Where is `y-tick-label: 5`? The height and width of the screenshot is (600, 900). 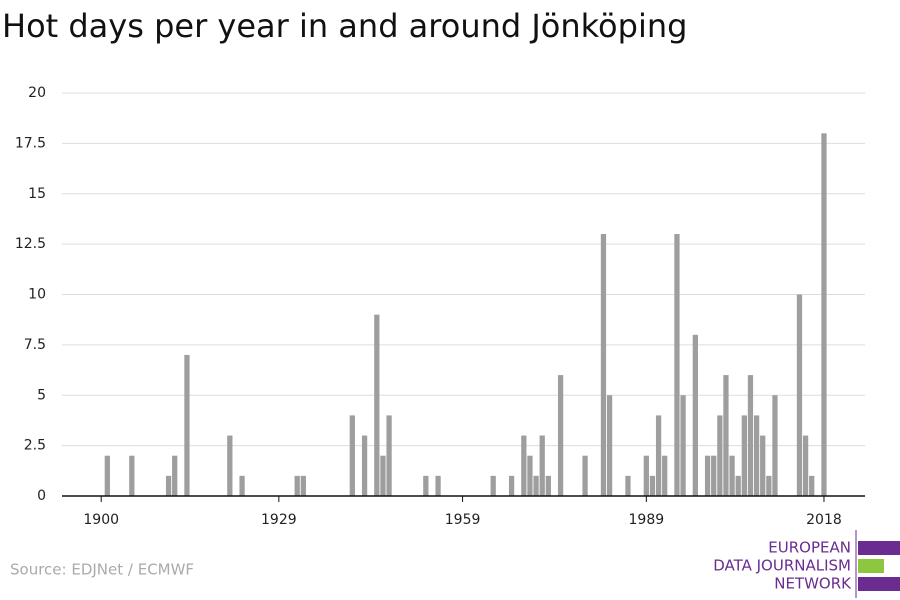 y-tick-label: 5 is located at coordinates (41, 395).